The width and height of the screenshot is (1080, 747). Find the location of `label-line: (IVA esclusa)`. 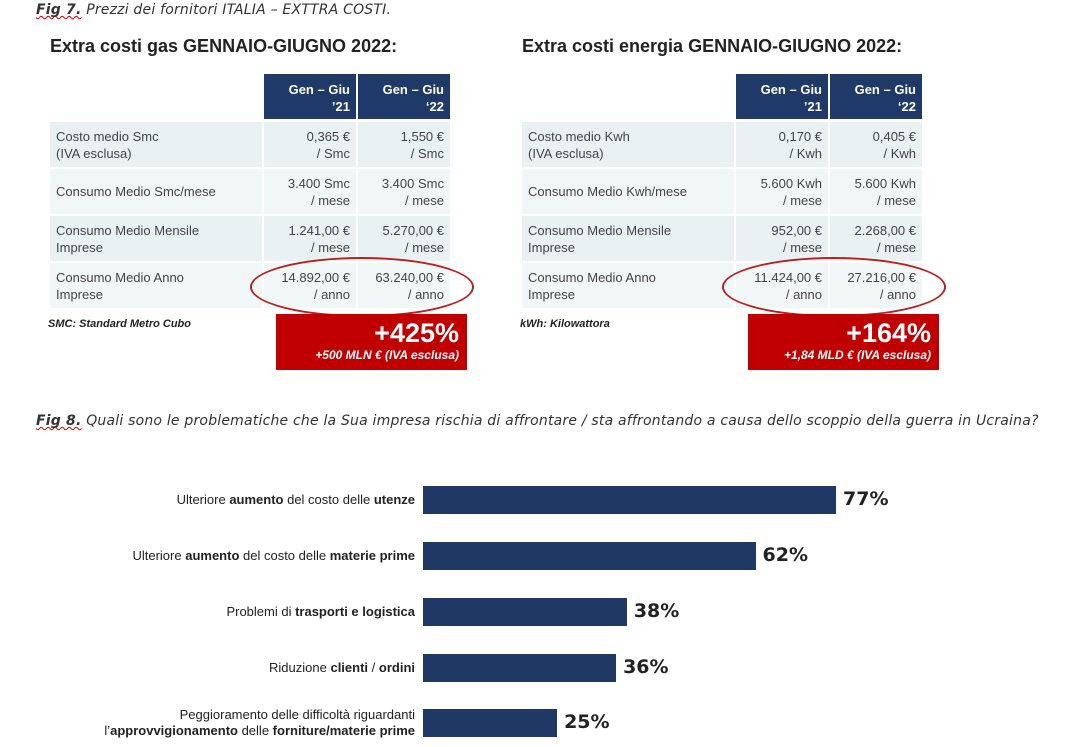

label-line: (IVA esclusa) is located at coordinates (94, 153).